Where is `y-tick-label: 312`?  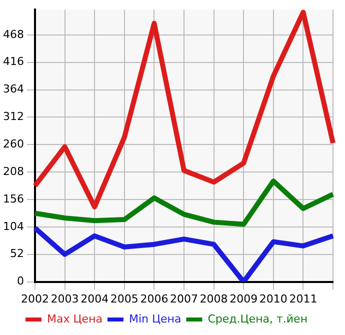 y-tick-label: 312 is located at coordinates (13, 117).